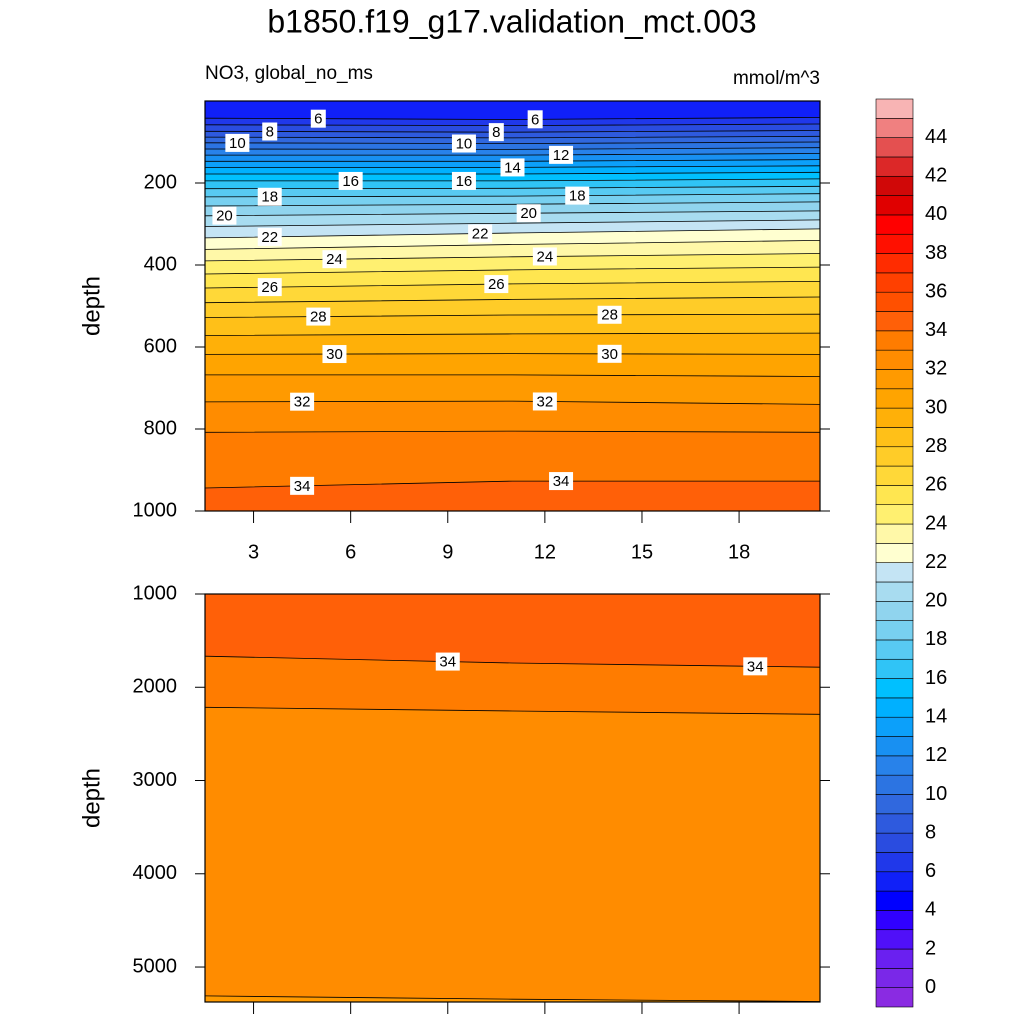 This screenshot has height=1024, width=1024. What do you see at coordinates (224, 216) in the screenshot?
I see `contour-label: 20` at bounding box center [224, 216].